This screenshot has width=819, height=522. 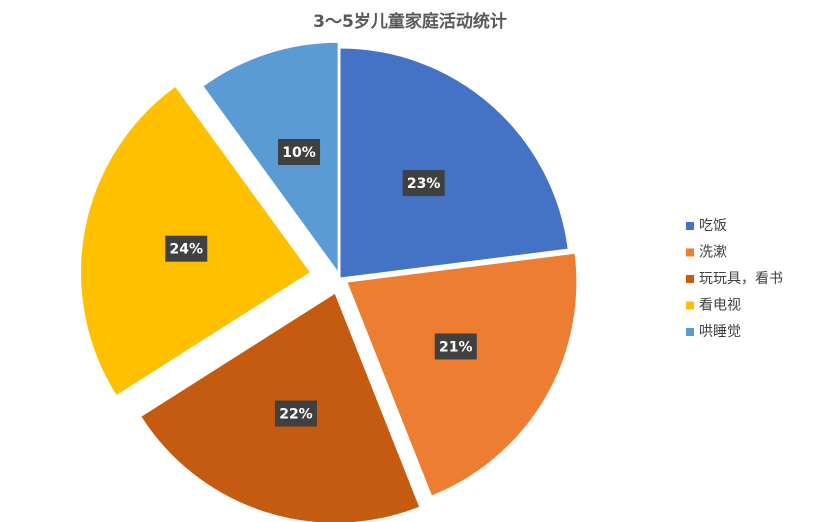 I want to click on legend-label: 看电视, so click(x=720, y=306).